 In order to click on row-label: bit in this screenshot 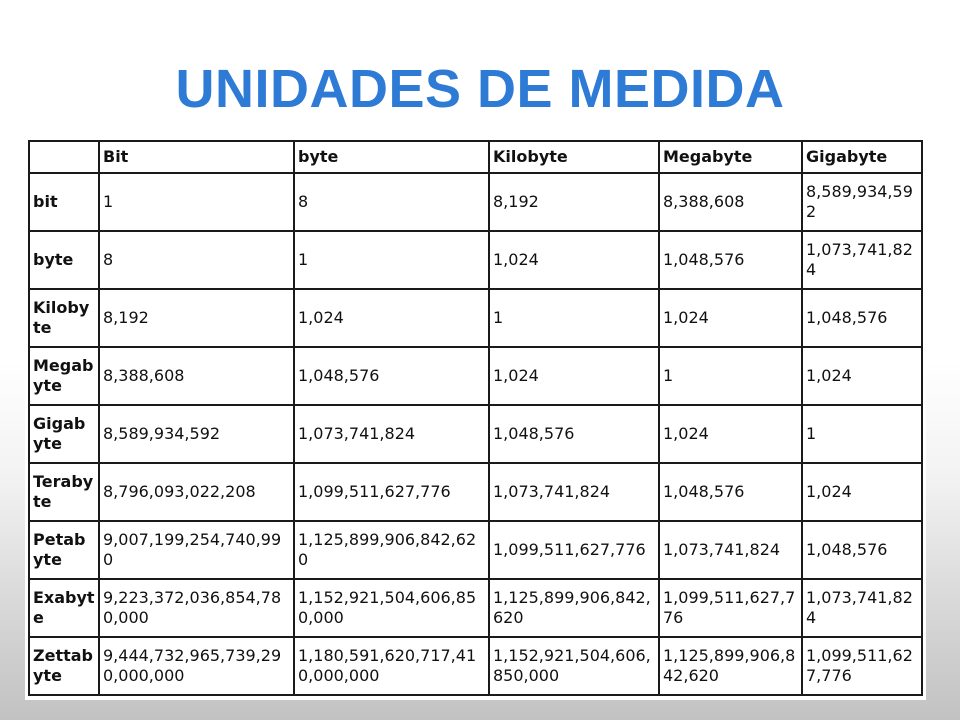, I will do `click(64, 202)`.